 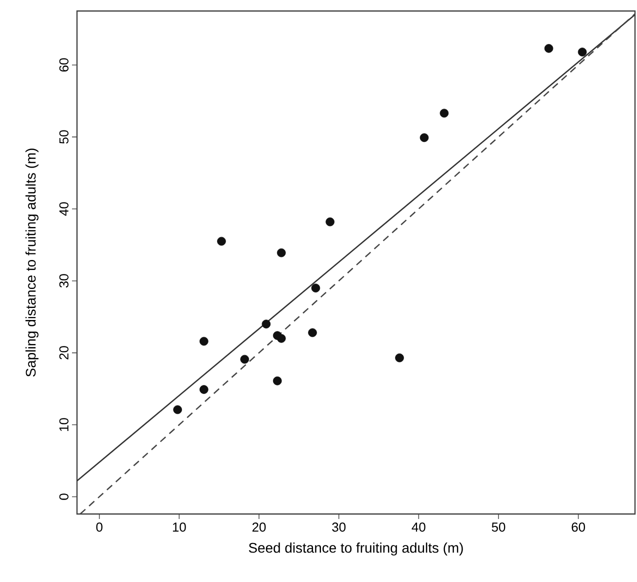 What do you see at coordinates (419, 527) in the screenshot?
I see `x-tick-label: 40` at bounding box center [419, 527].